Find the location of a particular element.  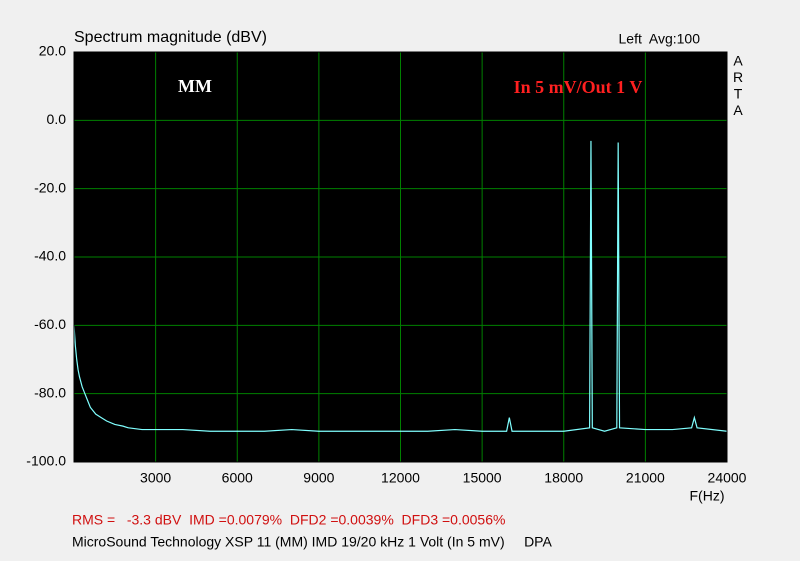

annotation: MM is located at coordinates (195, 86).